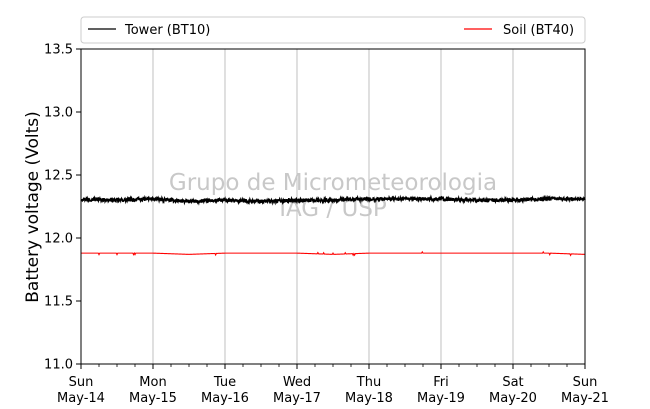 This screenshot has height=409, width=650. Describe the element at coordinates (224, 382) in the screenshot. I see `x-tick-label-day: Tue` at that location.